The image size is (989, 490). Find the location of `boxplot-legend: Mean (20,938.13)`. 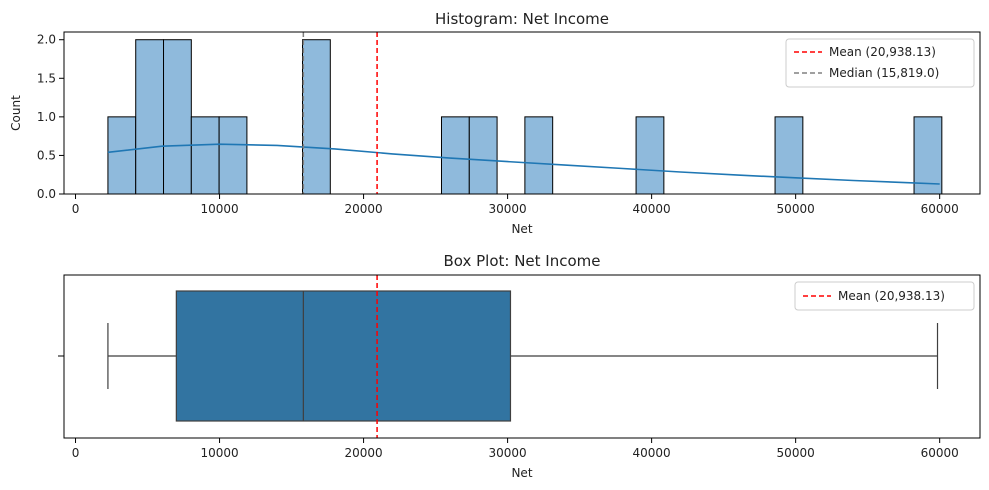

boxplot-legend: Mean (20,938.13) is located at coordinates (884, 296).